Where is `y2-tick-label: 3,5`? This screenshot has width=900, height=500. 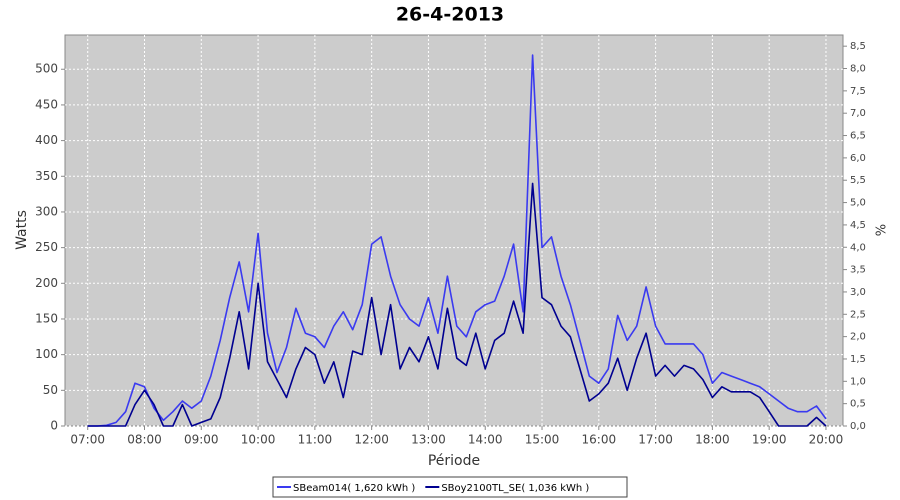 y2-tick-label: 3,5 is located at coordinates (858, 270).